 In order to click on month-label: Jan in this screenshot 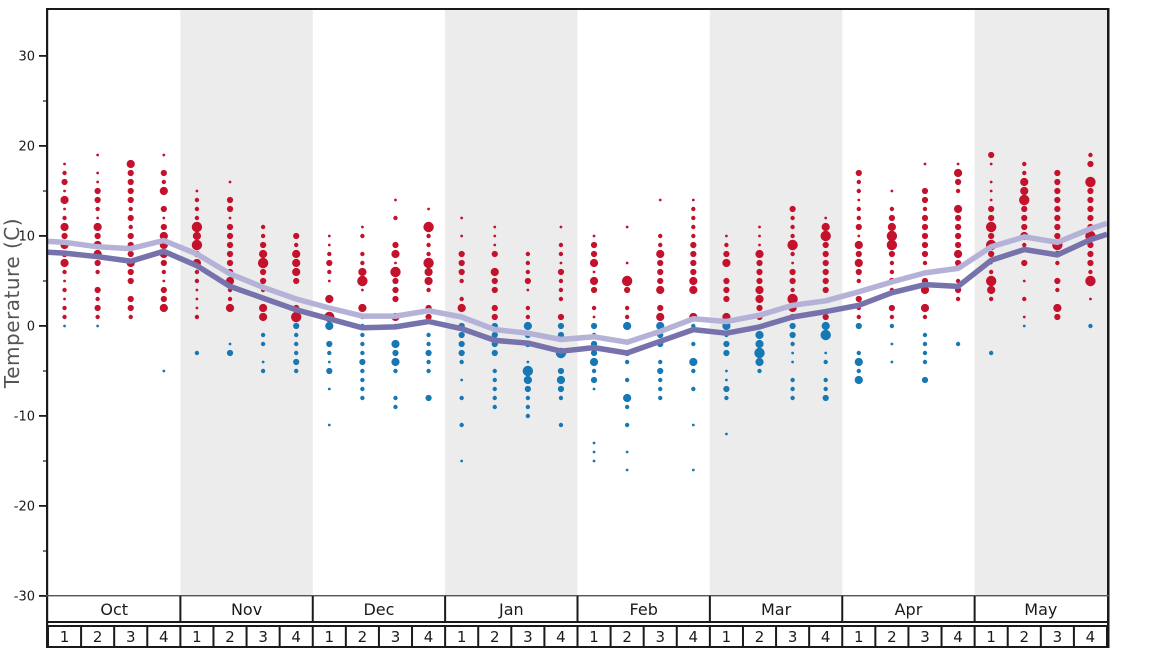, I will do `click(511, 609)`.